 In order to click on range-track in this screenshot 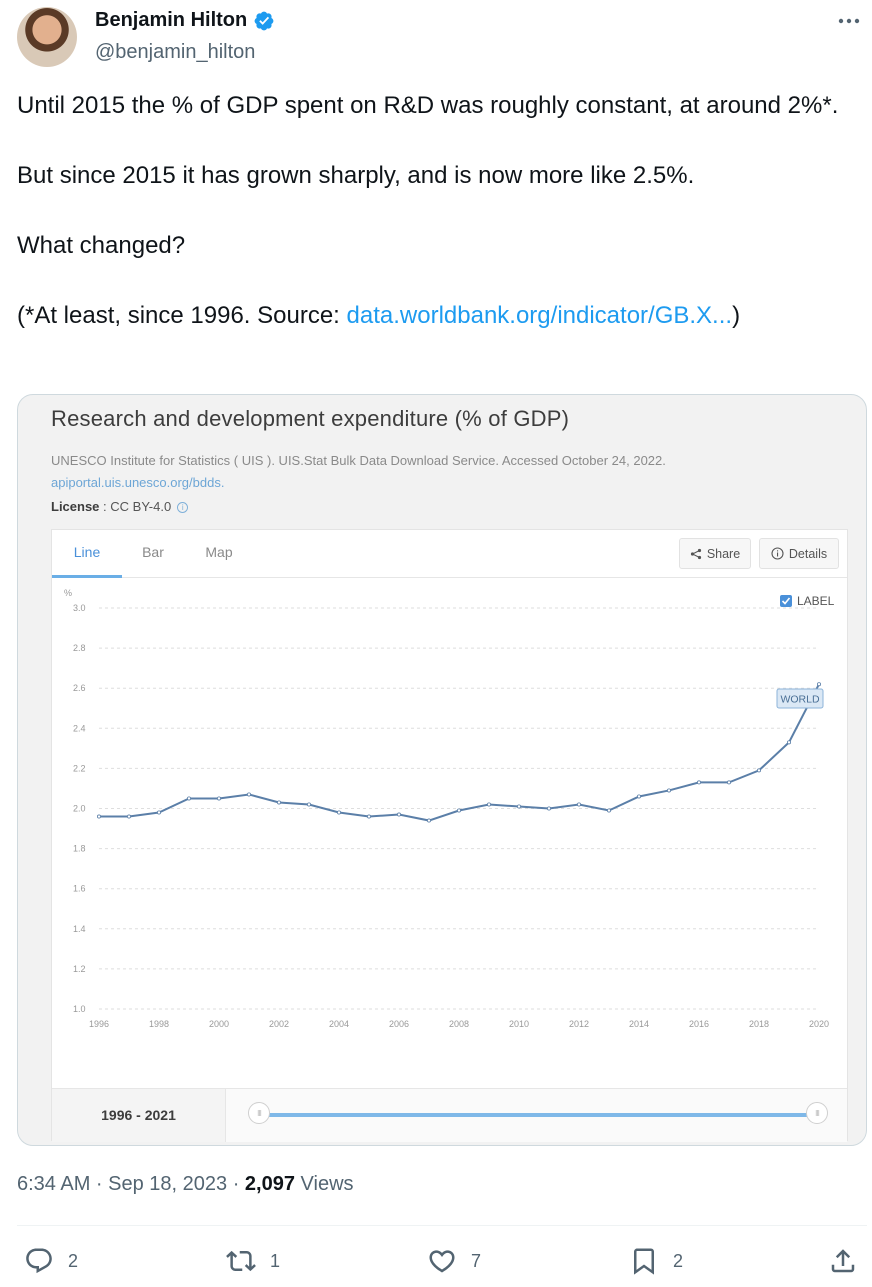, I will do `click(539, 1115)`.